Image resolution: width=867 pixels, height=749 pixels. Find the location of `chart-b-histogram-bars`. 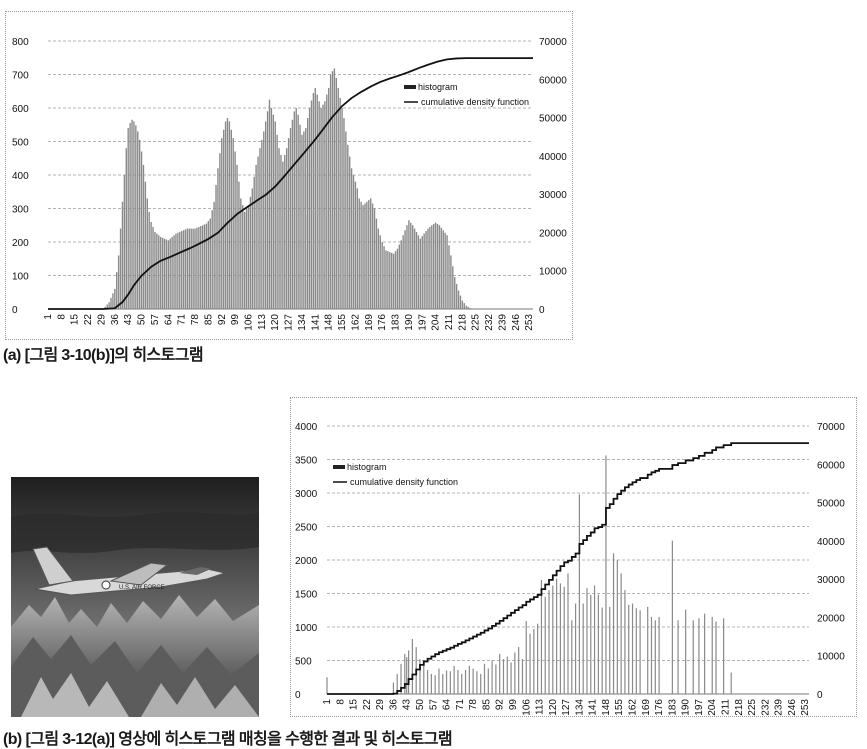

chart-b-histogram-bars is located at coordinates (528, 574).